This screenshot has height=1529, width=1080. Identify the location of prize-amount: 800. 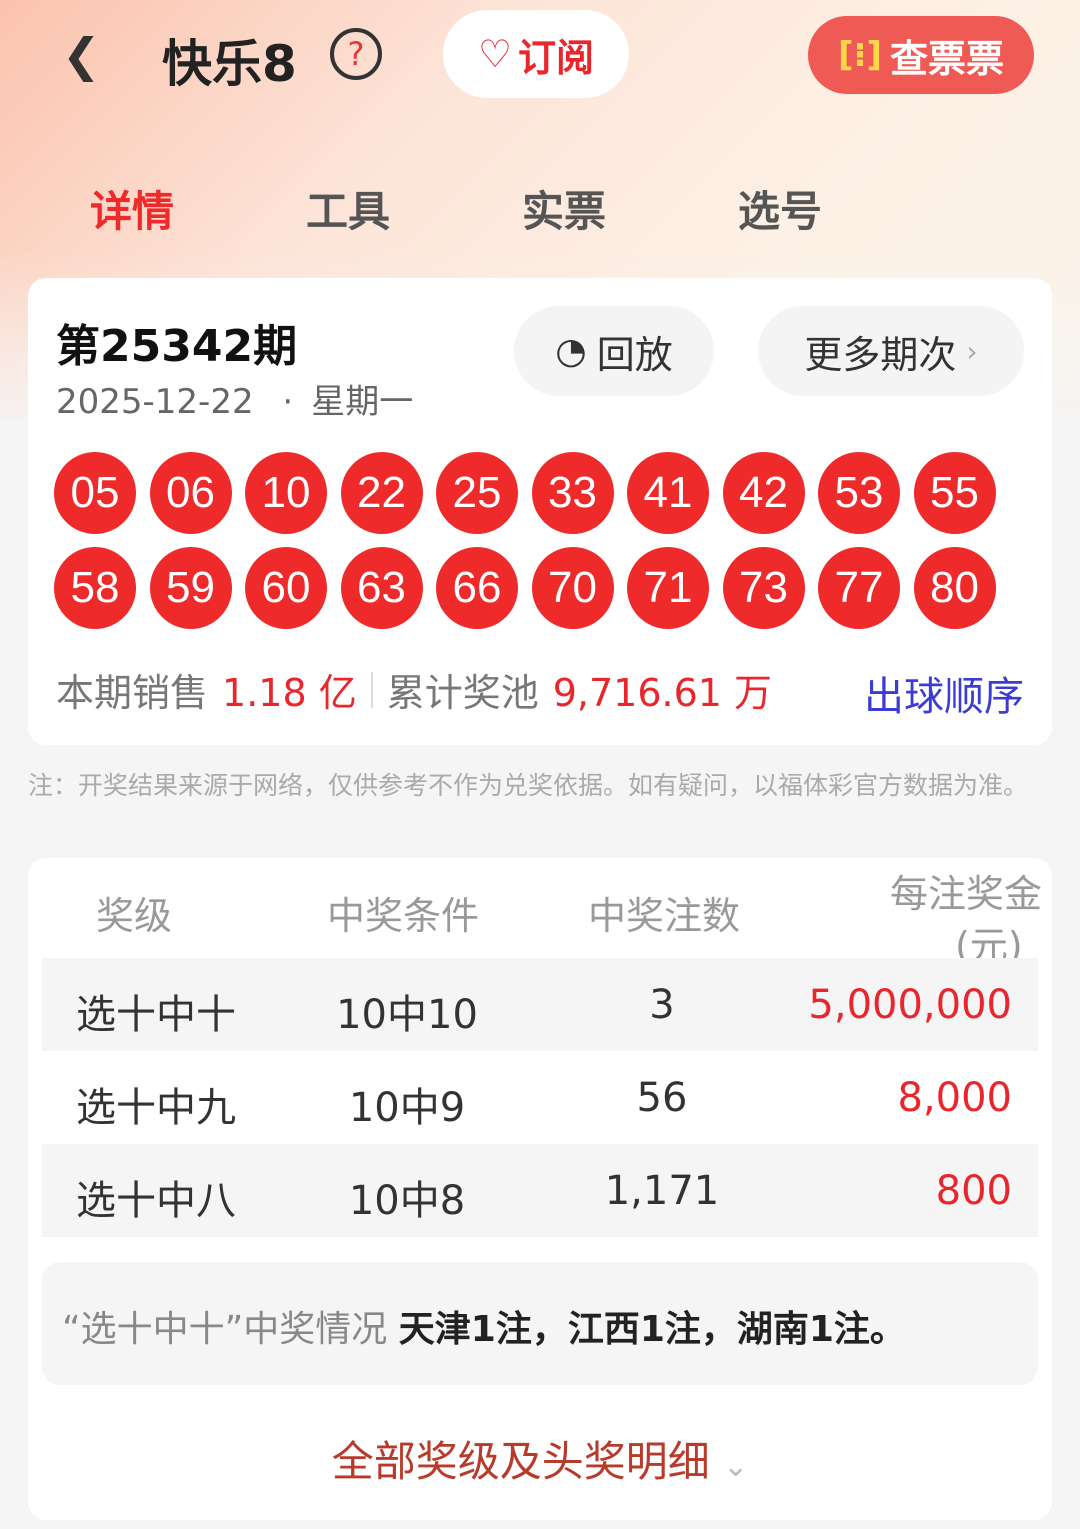
(973, 1191).